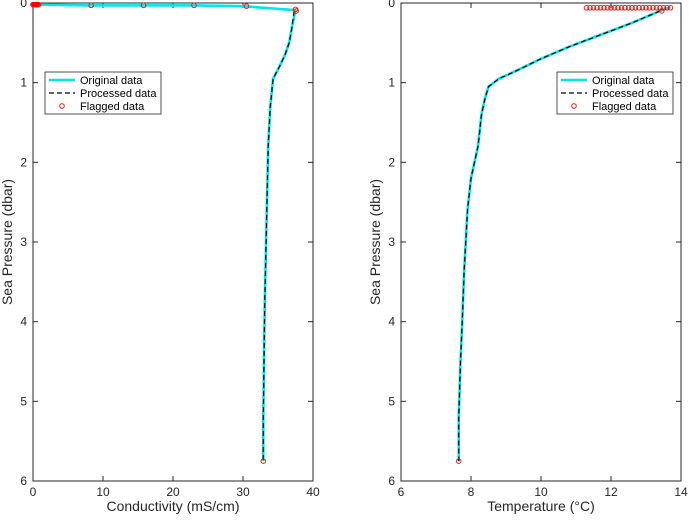 This screenshot has height=528, width=697. What do you see at coordinates (33, 492) in the screenshot?
I see `x-tick-label: 0` at bounding box center [33, 492].